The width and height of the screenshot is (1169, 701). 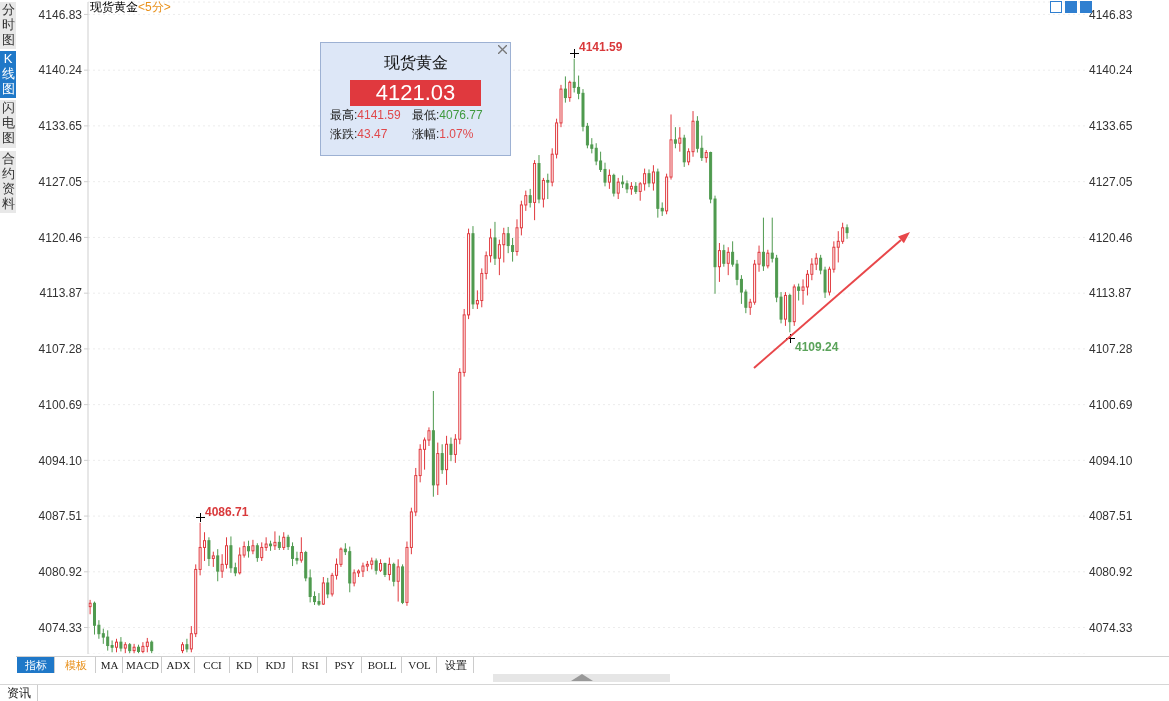 What do you see at coordinates (447, 115) in the screenshot?
I see `annotation: 最低:4076.77` at bounding box center [447, 115].